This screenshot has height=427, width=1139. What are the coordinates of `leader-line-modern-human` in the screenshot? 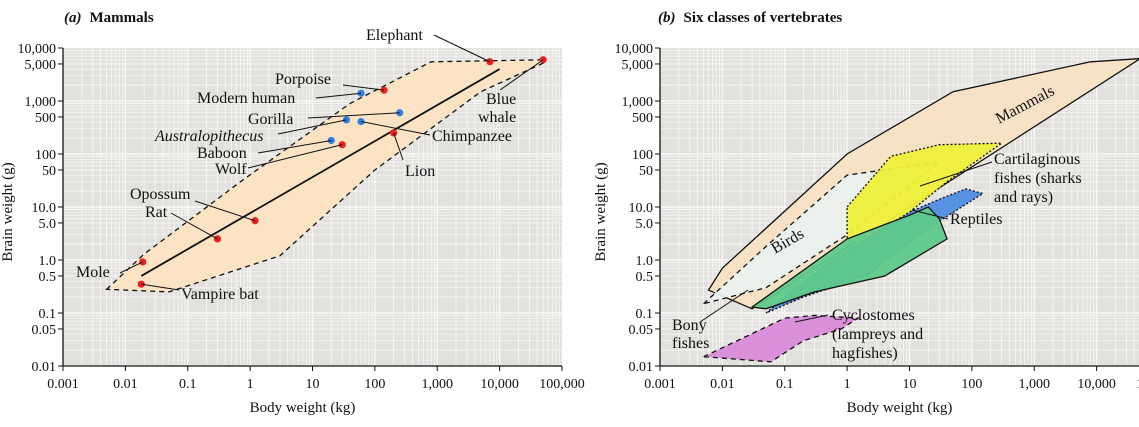 It's located at (338, 95).